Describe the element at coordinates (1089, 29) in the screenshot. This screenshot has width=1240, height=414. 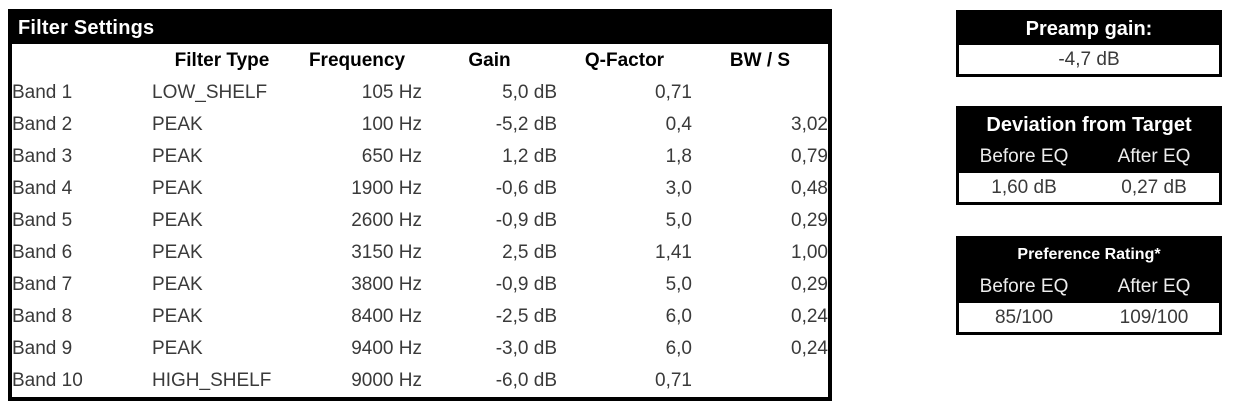
I see `preamp-gain-title: Preamp gain:` at that location.